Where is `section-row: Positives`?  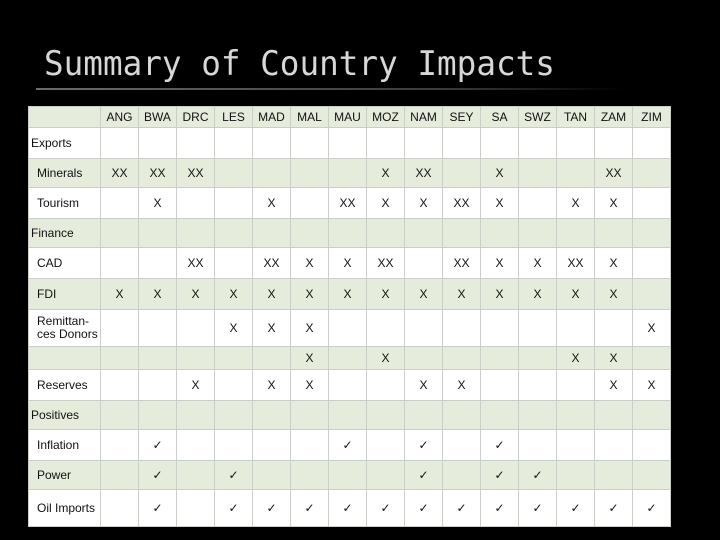
section-row: Positives is located at coordinates (349, 415).